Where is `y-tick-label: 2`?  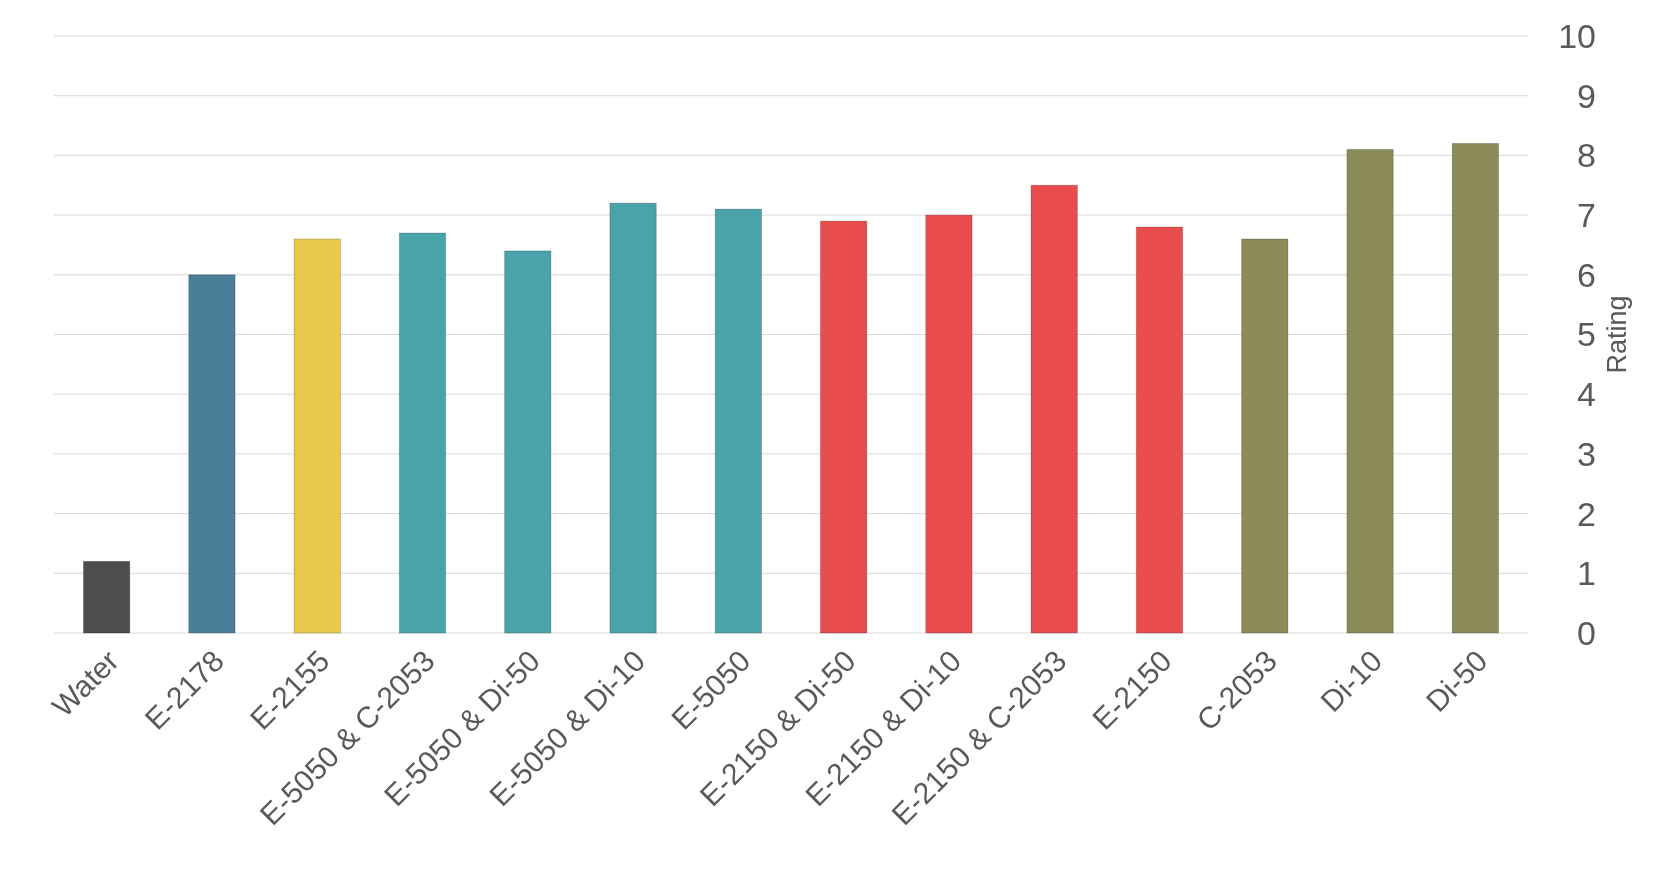 y-tick-label: 2 is located at coordinates (1586, 513).